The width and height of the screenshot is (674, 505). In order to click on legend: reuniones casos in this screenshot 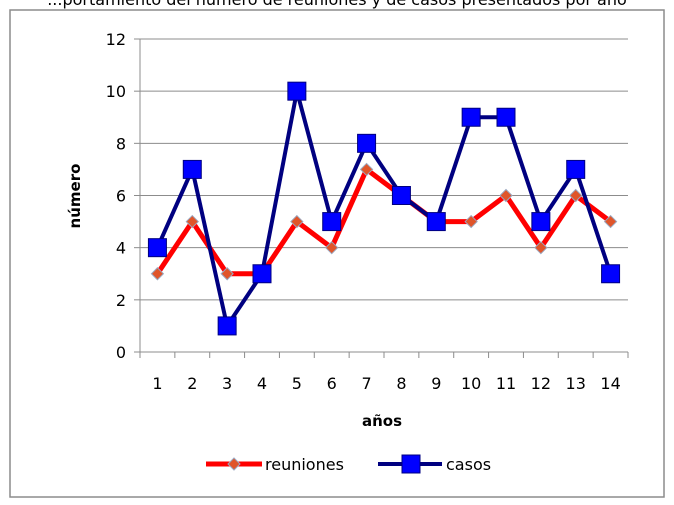, I will do `click(348, 464)`.